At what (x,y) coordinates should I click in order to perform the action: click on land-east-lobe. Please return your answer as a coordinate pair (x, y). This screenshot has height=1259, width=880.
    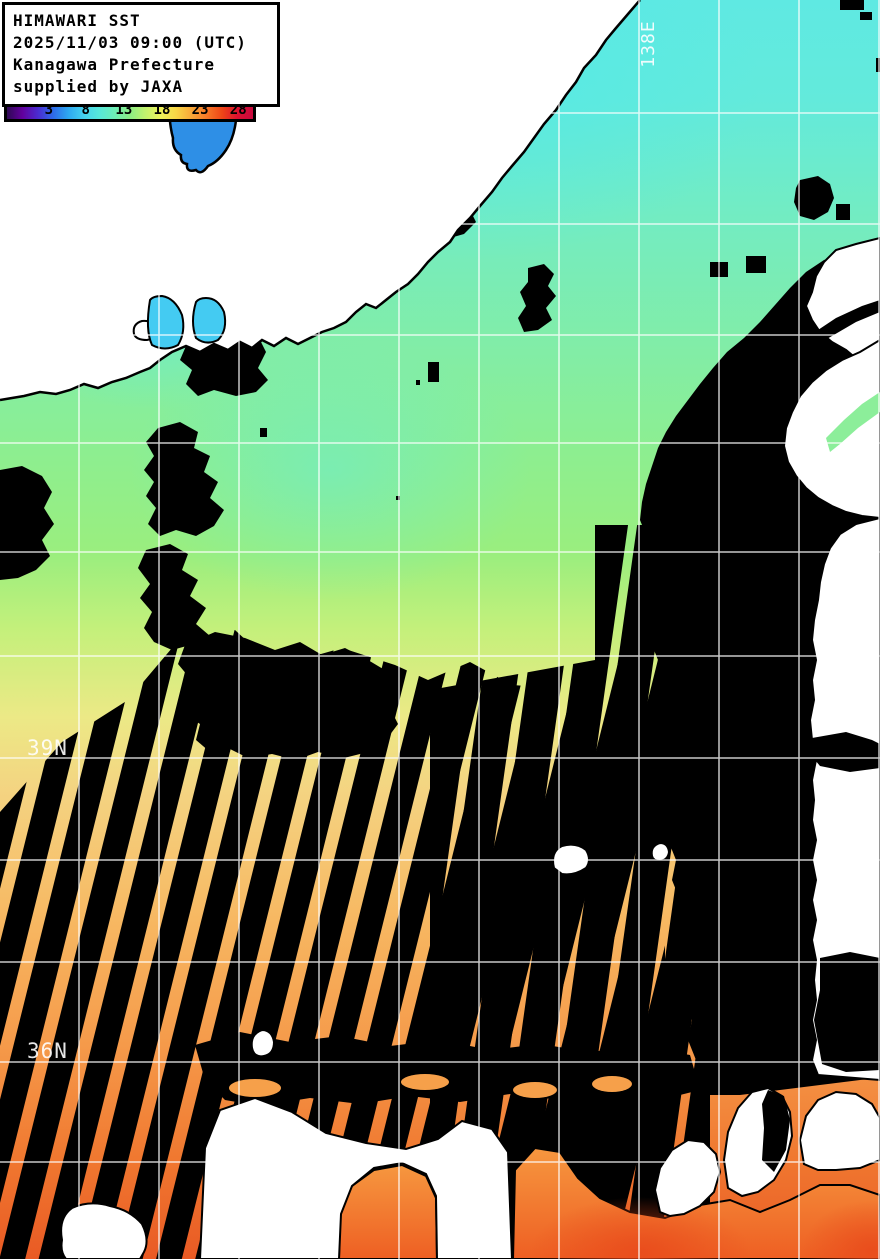
    Looking at the image, I should click on (831, 429).